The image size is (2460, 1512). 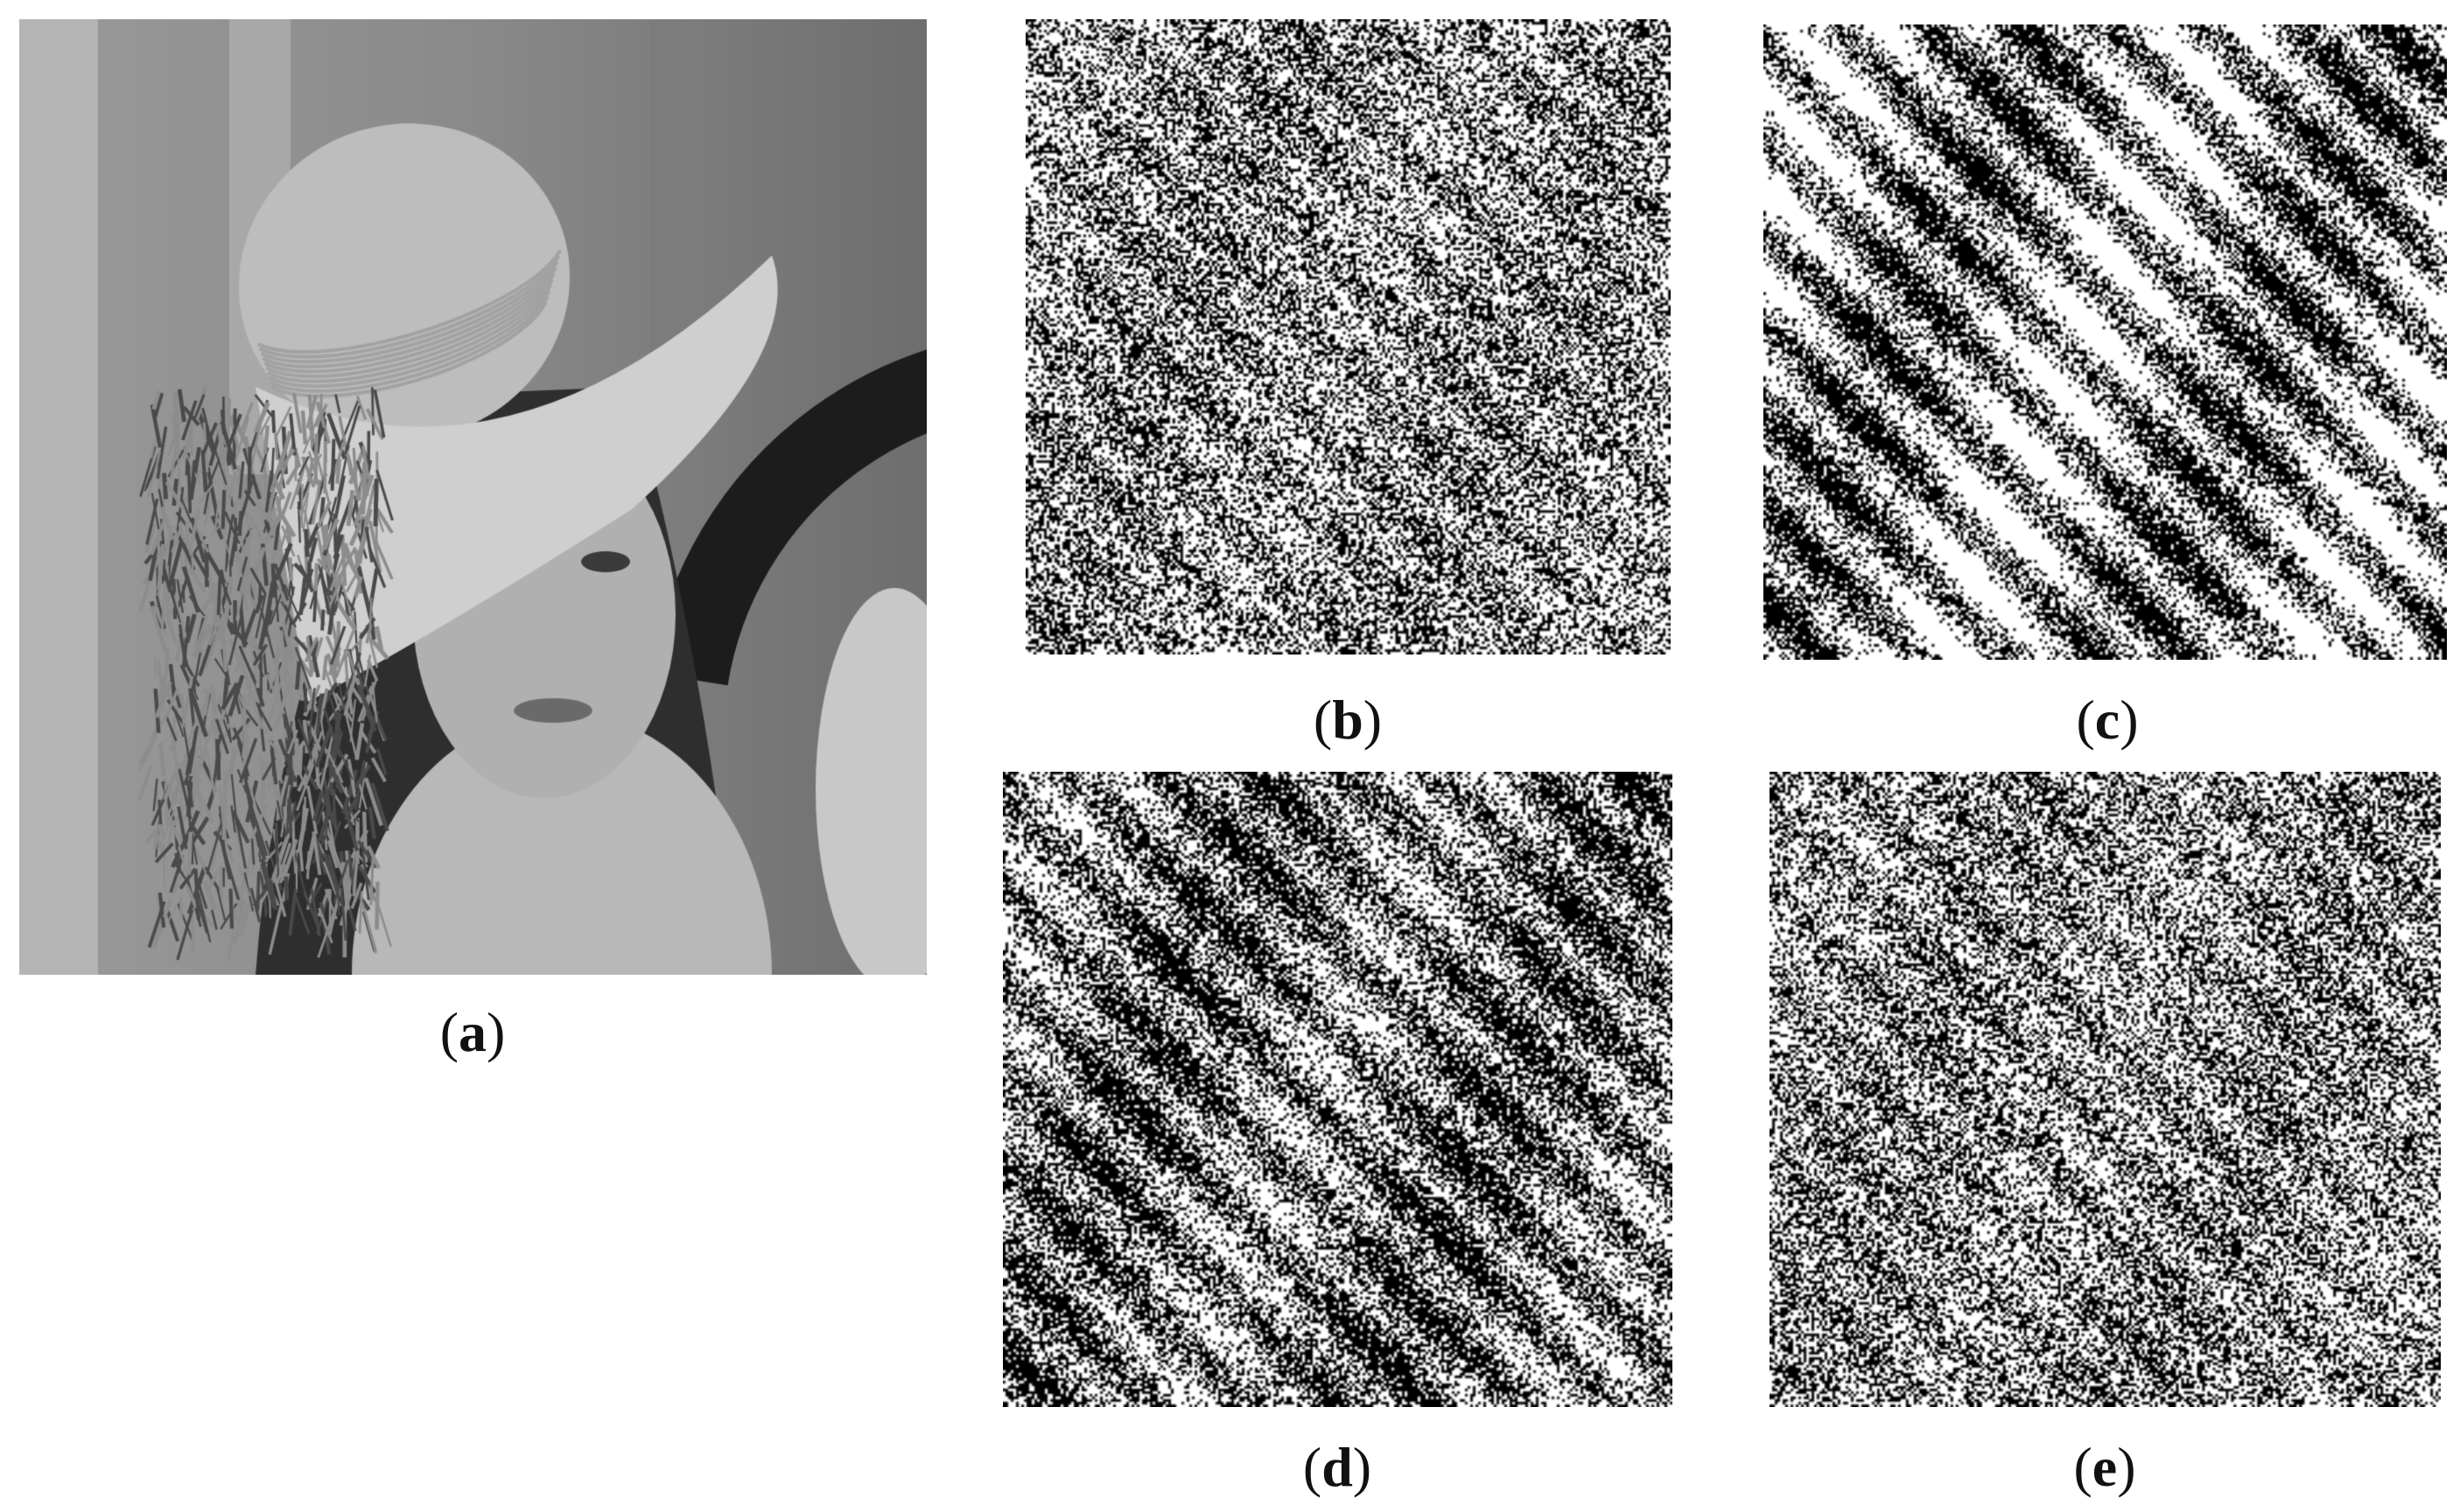 I want to click on bitplane-image-c, so click(x=2105, y=342).